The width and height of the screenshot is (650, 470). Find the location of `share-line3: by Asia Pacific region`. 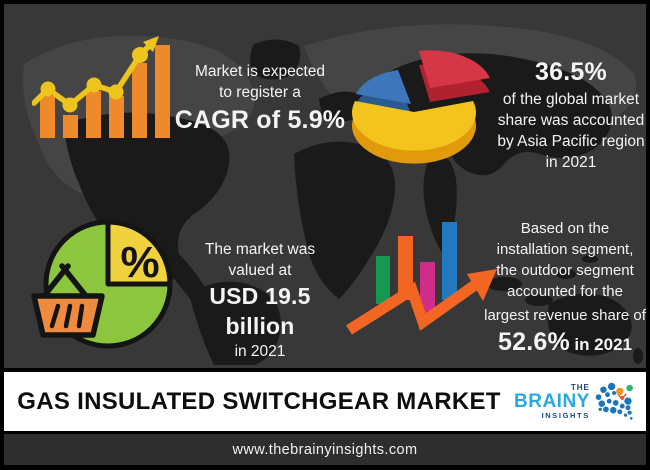

share-line3: by Asia Pacific region is located at coordinates (571, 142).